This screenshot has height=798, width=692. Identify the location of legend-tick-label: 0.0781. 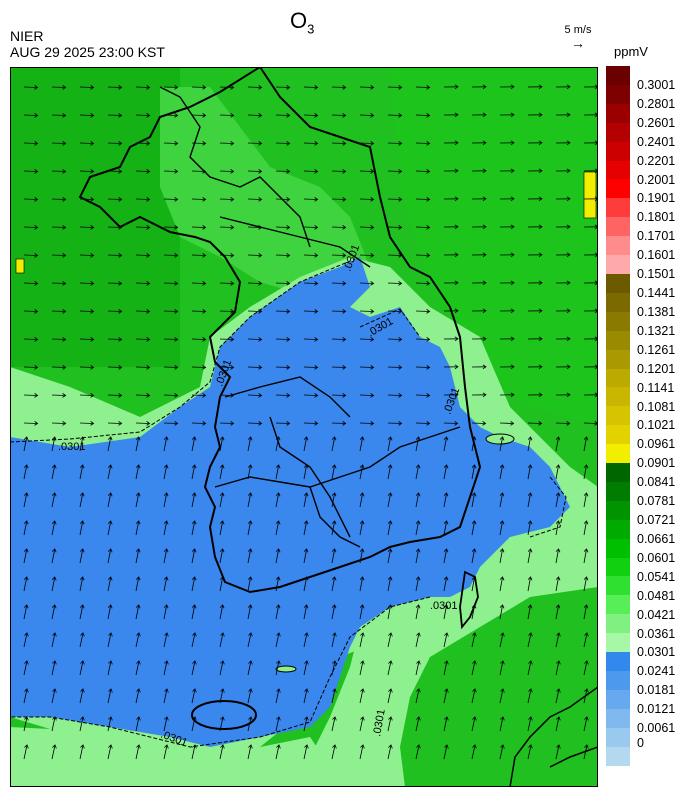
(656, 501).